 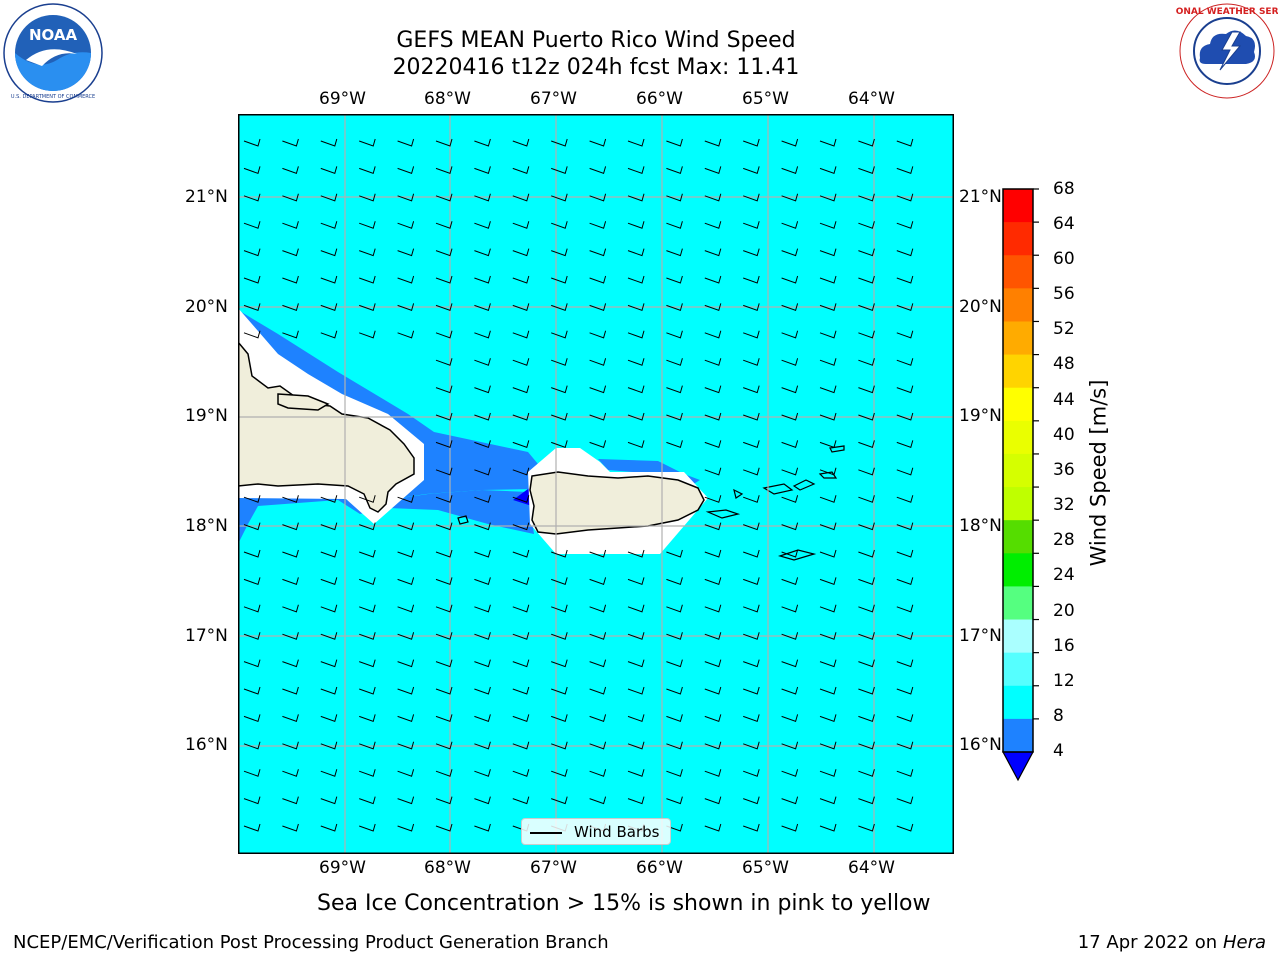 What do you see at coordinates (463, 520) in the screenshot?
I see `land-mona` at bounding box center [463, 520].